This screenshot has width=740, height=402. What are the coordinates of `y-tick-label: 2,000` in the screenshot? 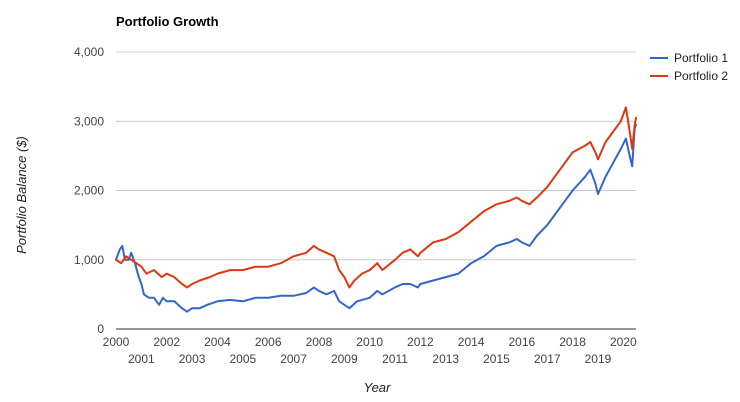 It's located at (89, 191).